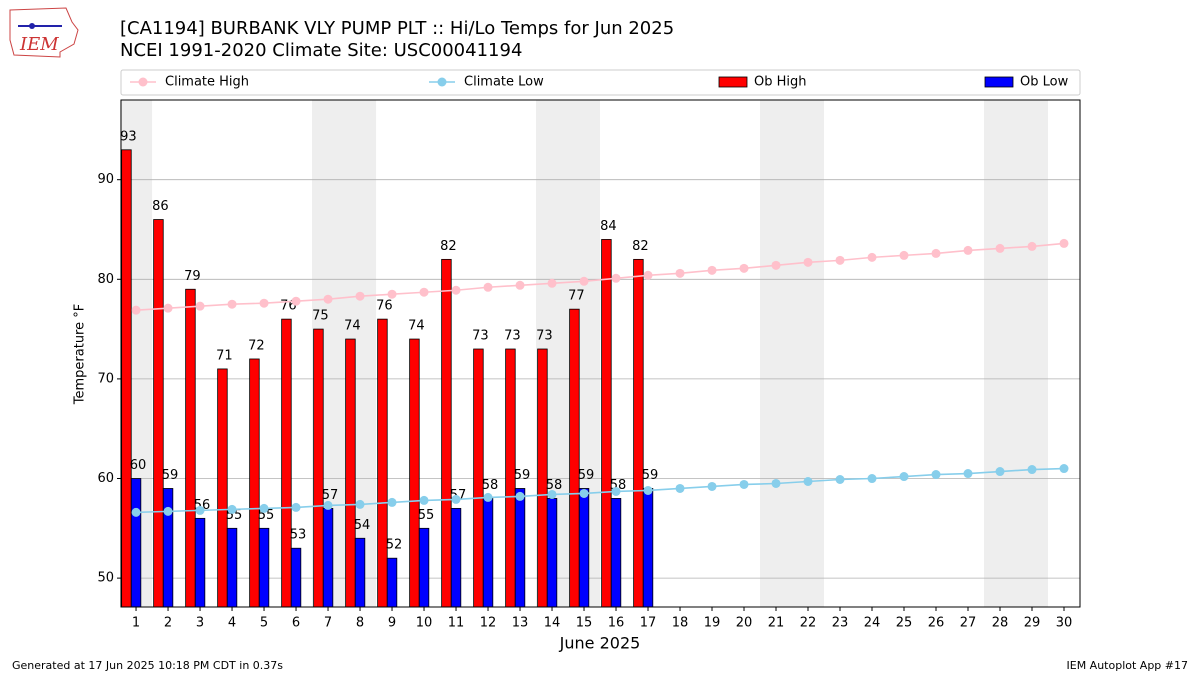 This screenshot has height=675, width=1200. I want to click on x-tick-label: 11, so click(456, 623).